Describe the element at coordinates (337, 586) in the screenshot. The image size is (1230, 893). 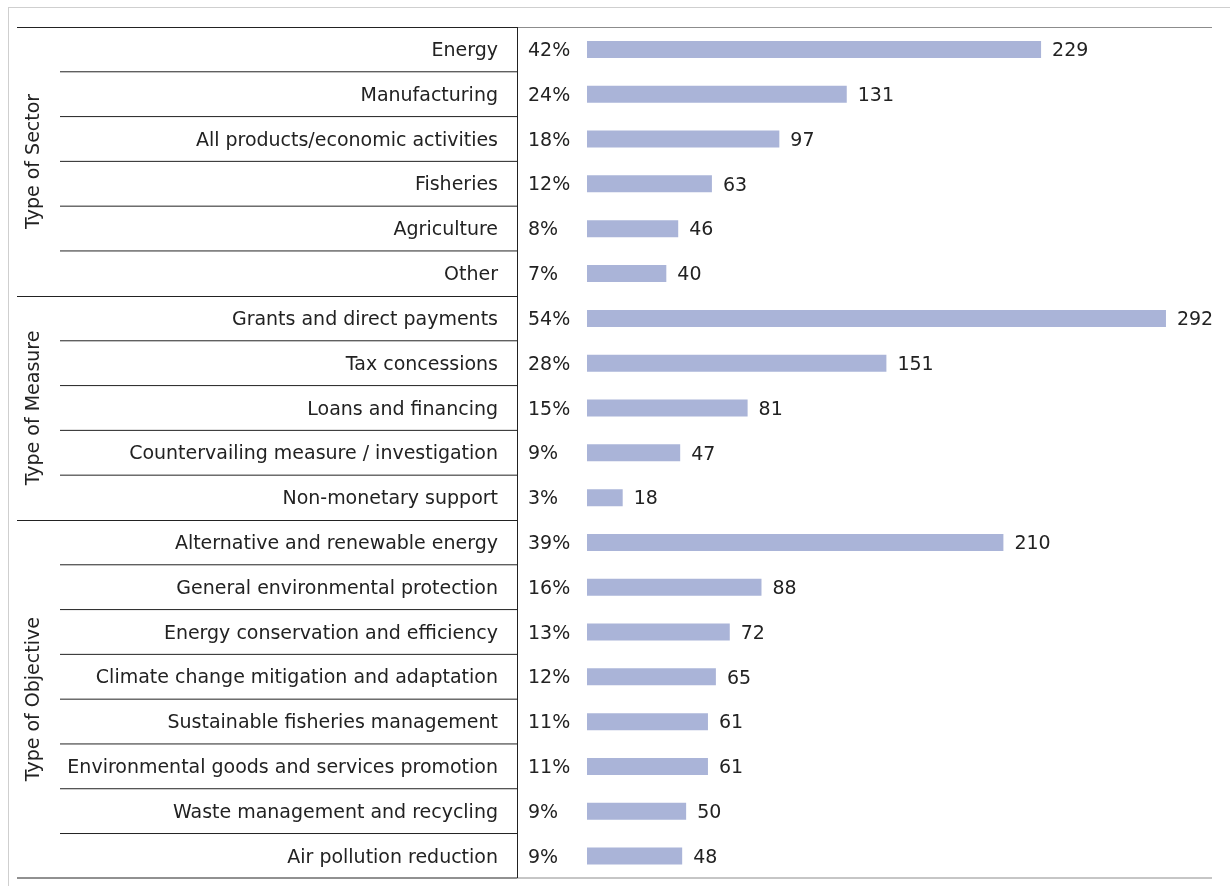
I see `y-tick-label: General environmental protection` at that location.